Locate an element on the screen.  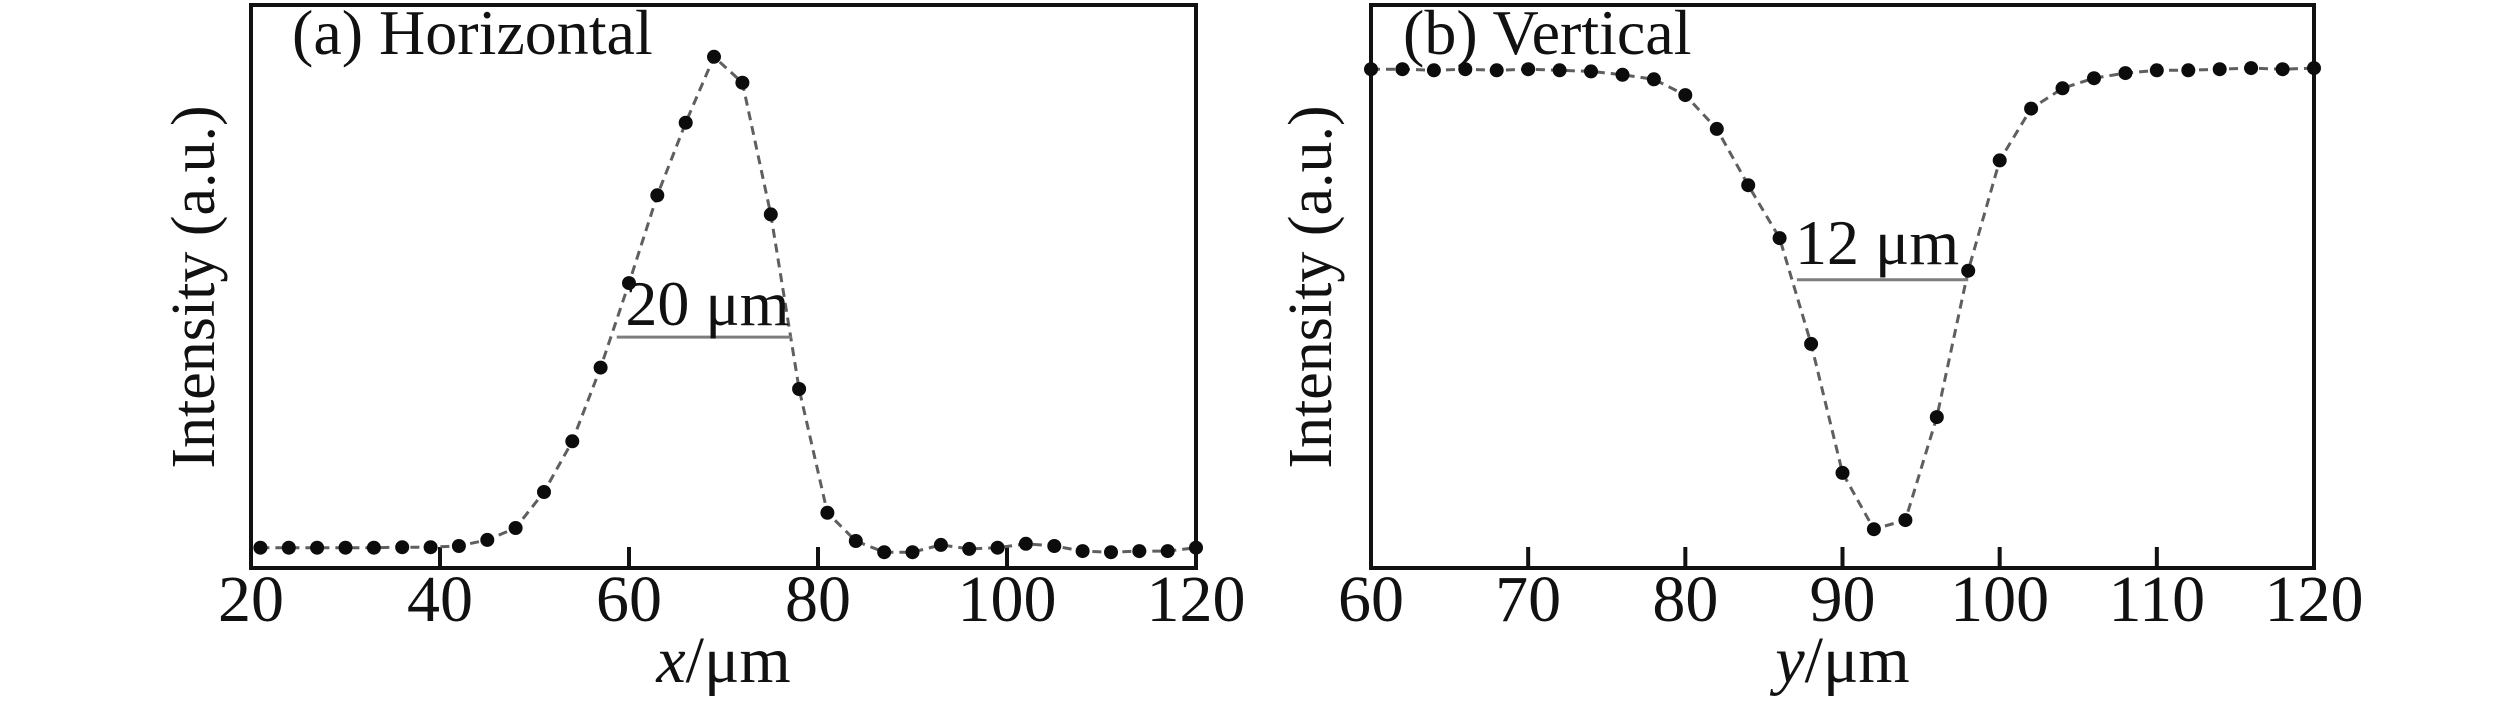
x-tick-label: 70 is located at coordinates (1528, 599).